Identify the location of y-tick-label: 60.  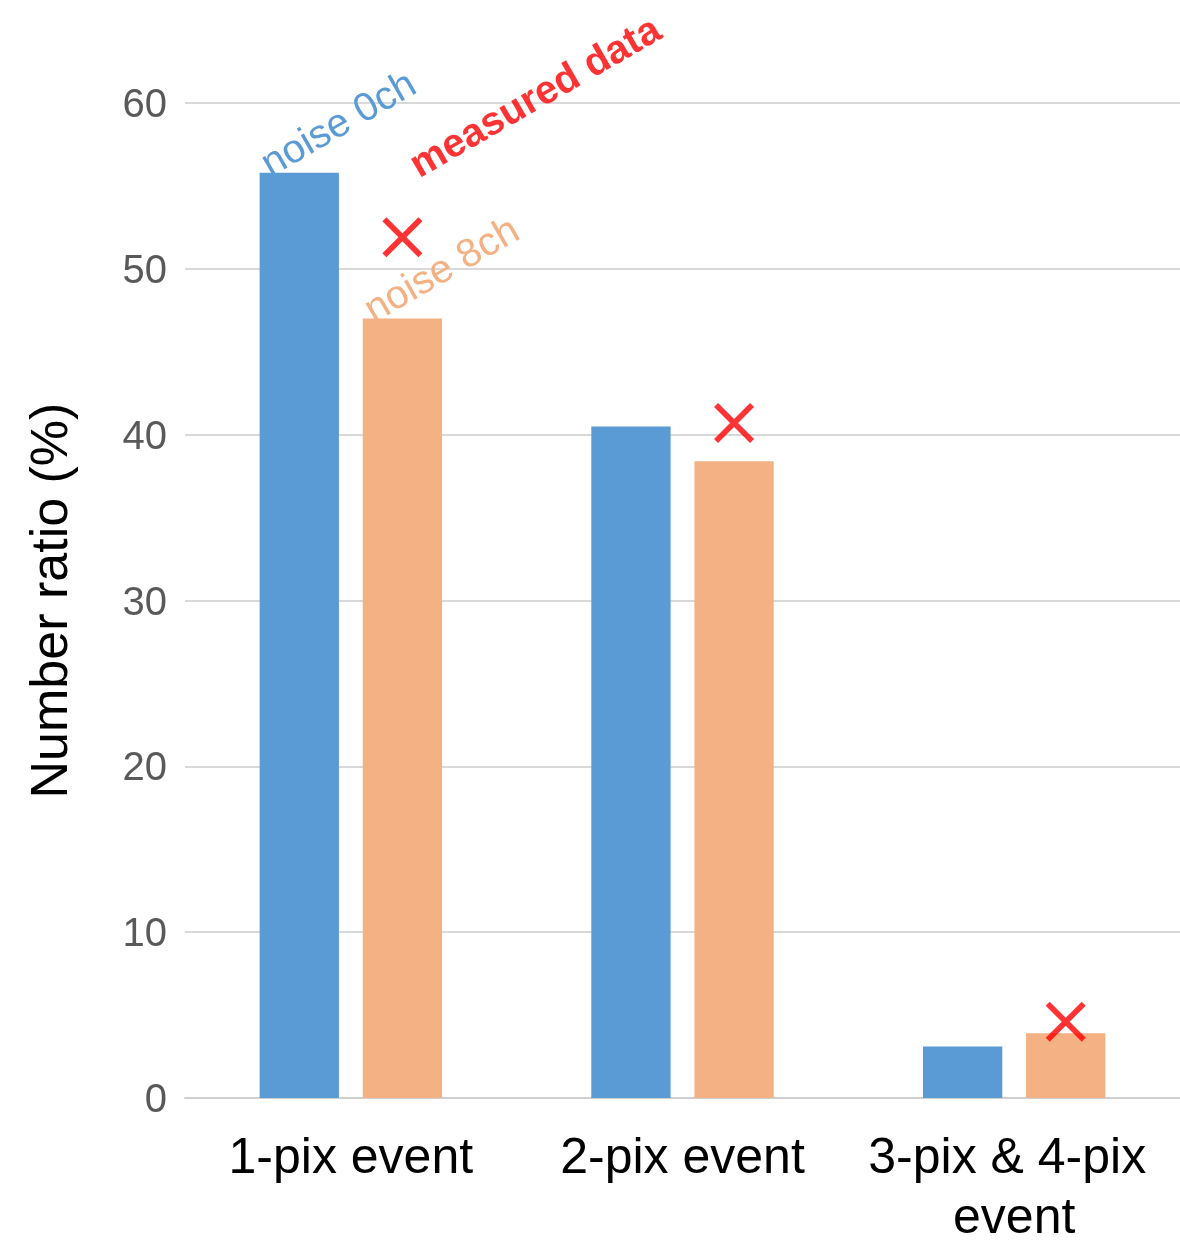
(144, 103).